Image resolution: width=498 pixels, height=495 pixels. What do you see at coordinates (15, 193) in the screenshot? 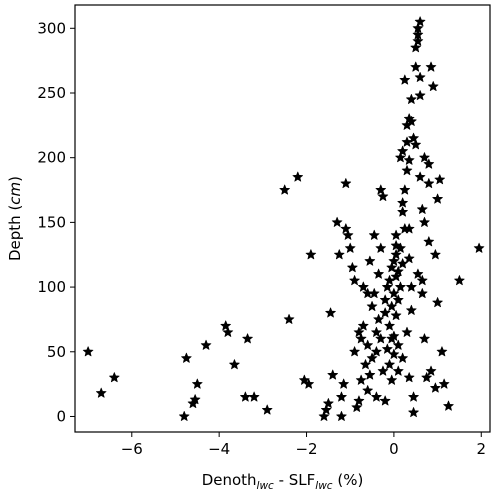
I see `y-label-unit: cm` at bounding box center [15, 193].